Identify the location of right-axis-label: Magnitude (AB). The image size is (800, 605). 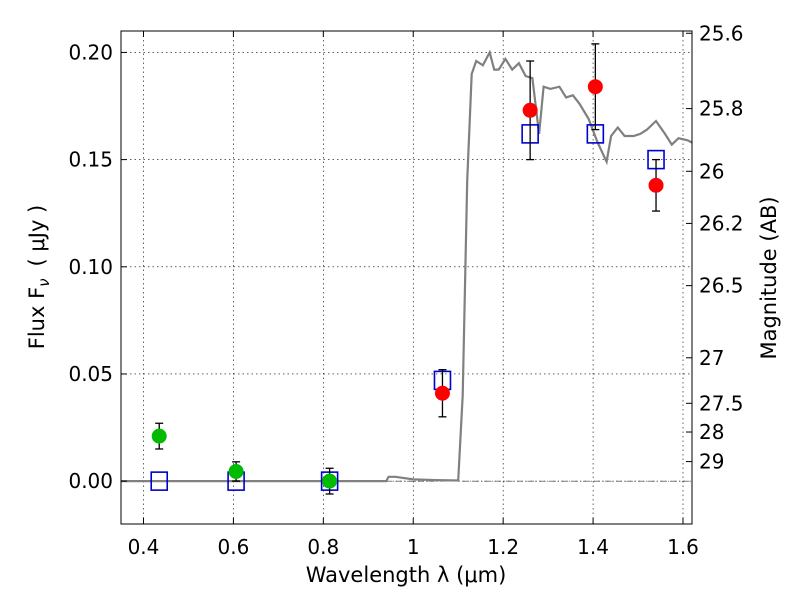
(769, 277).